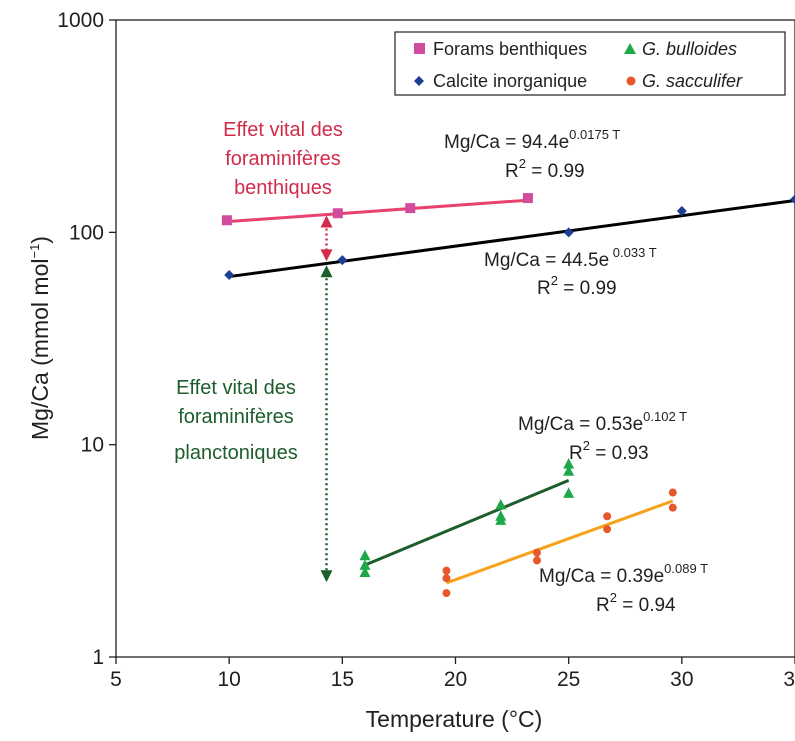  I want to click on fit-line-sacculifer, so click(559, 542).